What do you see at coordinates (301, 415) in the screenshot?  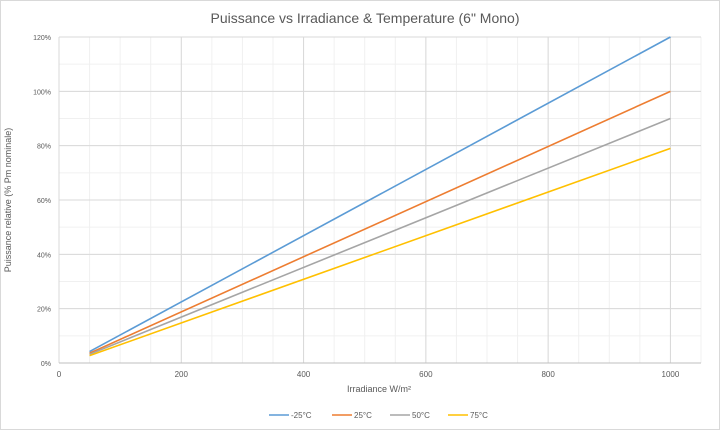 I see `legend-label: -25°C` at bounding box center [301, 415].